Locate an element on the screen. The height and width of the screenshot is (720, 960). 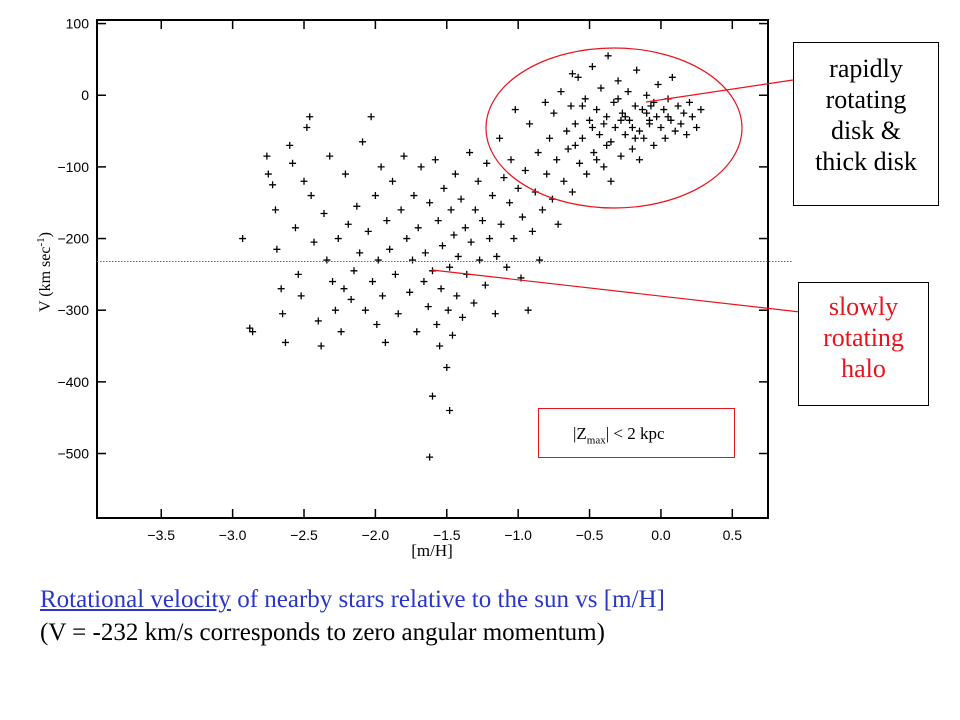
y-axis-label: V (km sec-1) is located at coordinates (44, 272).